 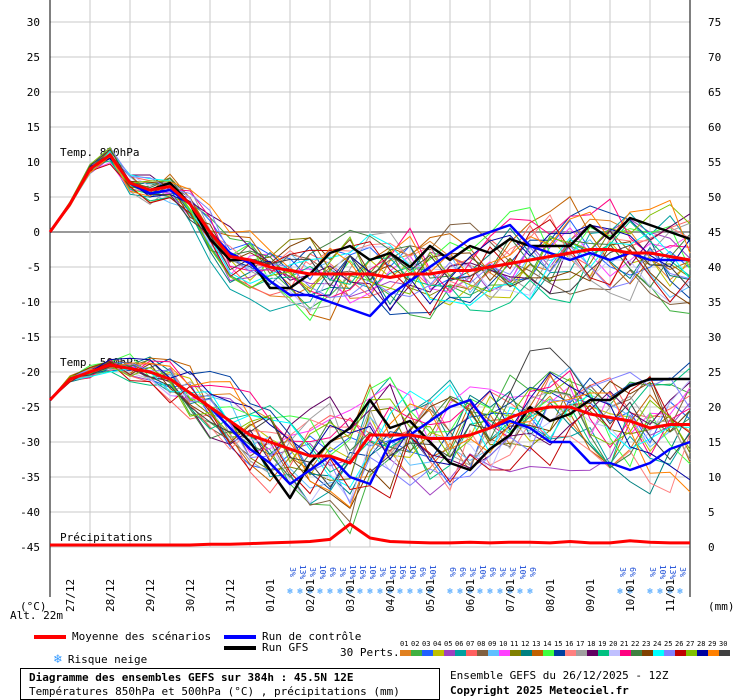 I want to click on pert-number: 06, so click(x=459, y=644).